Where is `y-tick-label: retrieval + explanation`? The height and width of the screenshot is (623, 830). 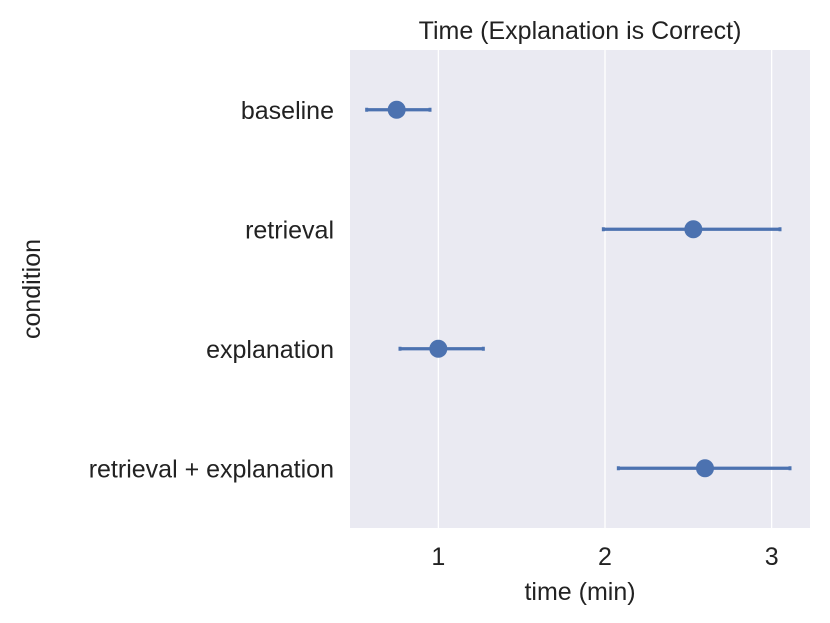 y-tick-label: retrieval + explanation is located at coordinates (211, 469).